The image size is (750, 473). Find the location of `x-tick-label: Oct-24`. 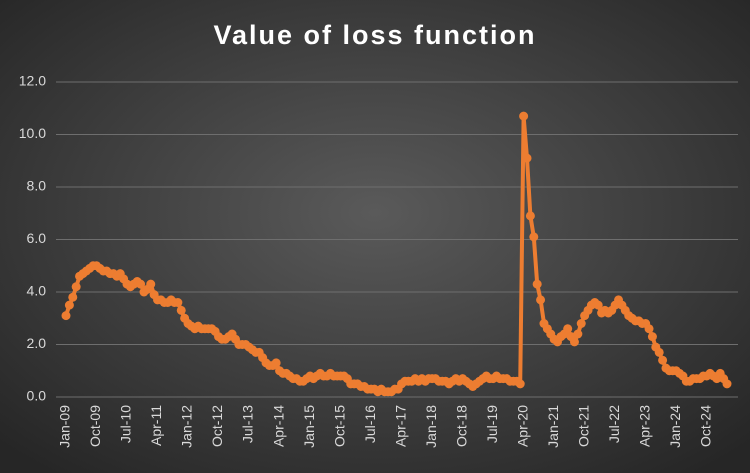

x-tick-label: Oct-24 is located at coordinates (705, 426).